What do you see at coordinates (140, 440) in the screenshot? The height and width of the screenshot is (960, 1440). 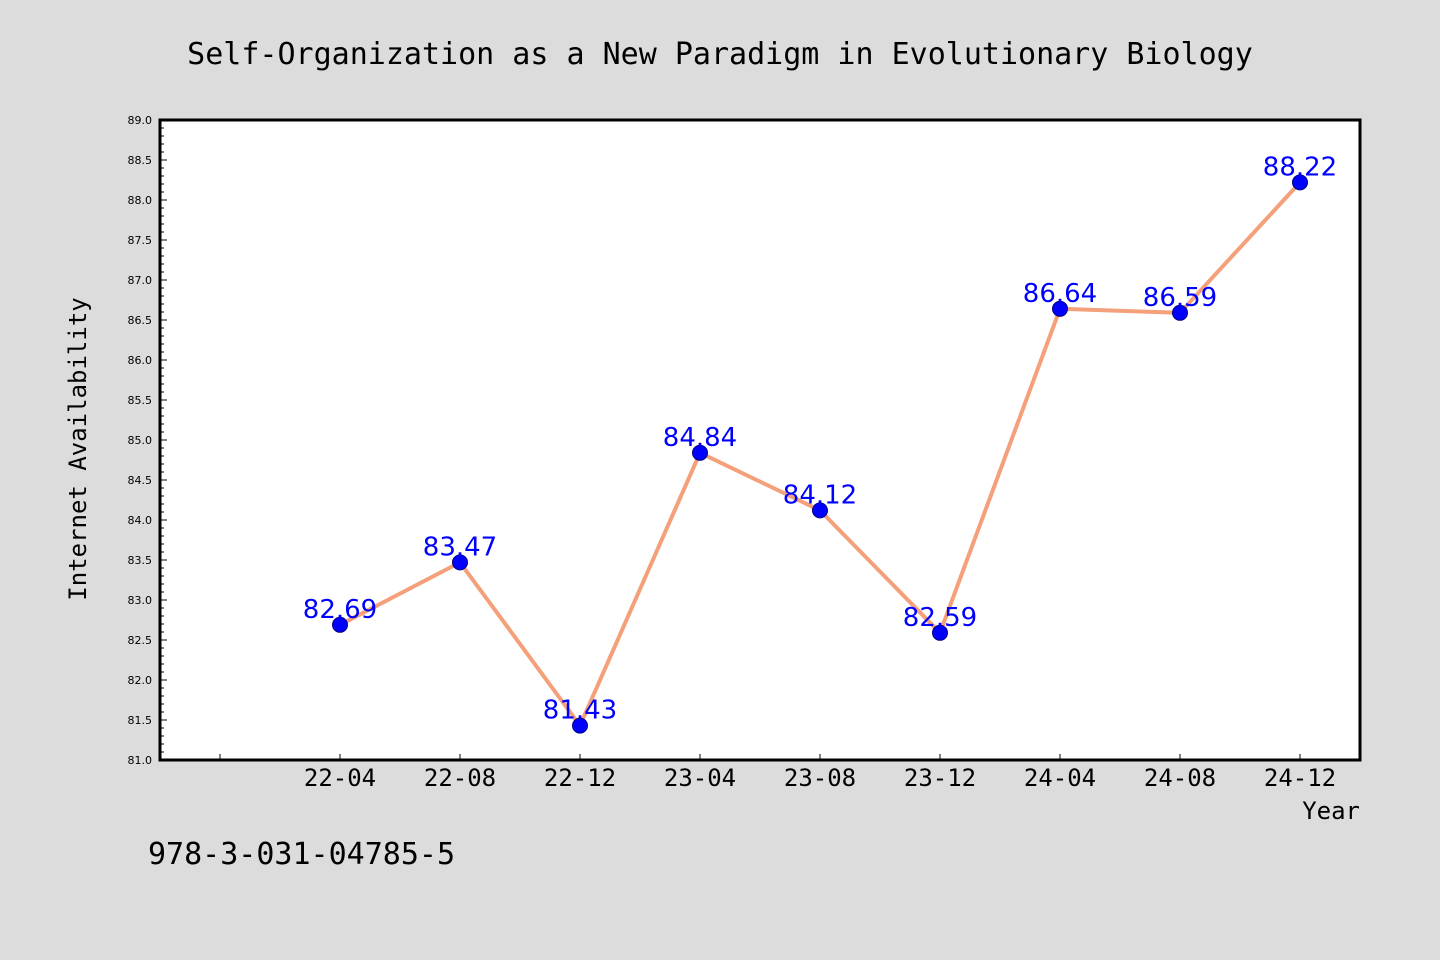 I see `y-tick-label: 85.0` at bounding box center [140, 440].